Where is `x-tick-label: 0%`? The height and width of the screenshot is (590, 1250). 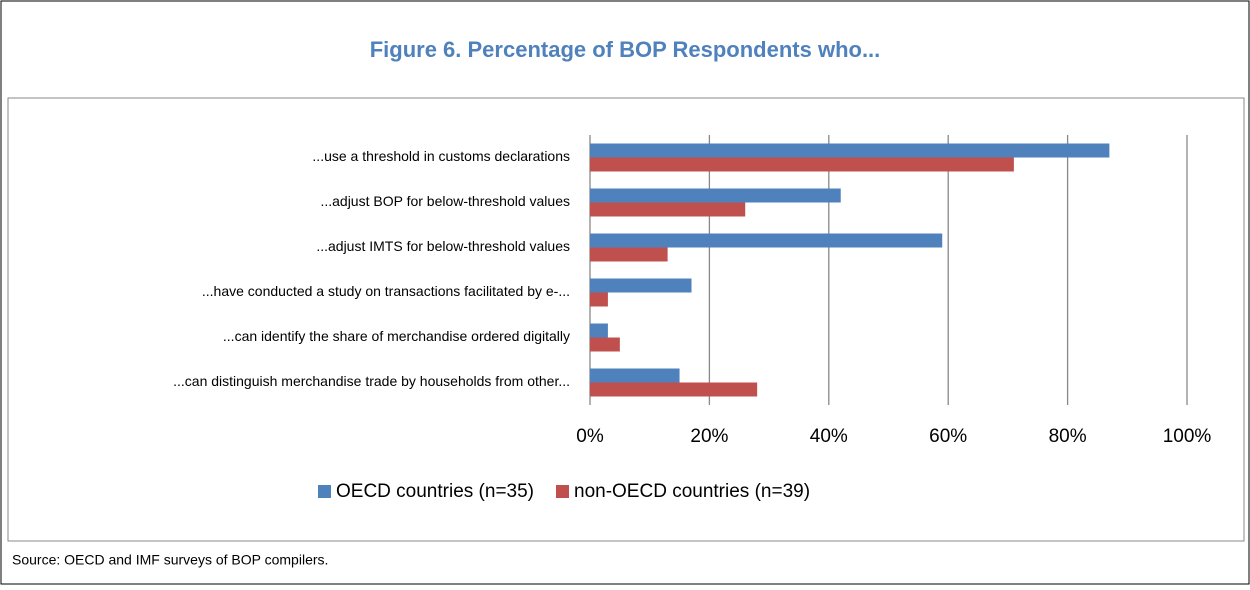
x-tick-label: 0% is located at coordinates (590, 436).